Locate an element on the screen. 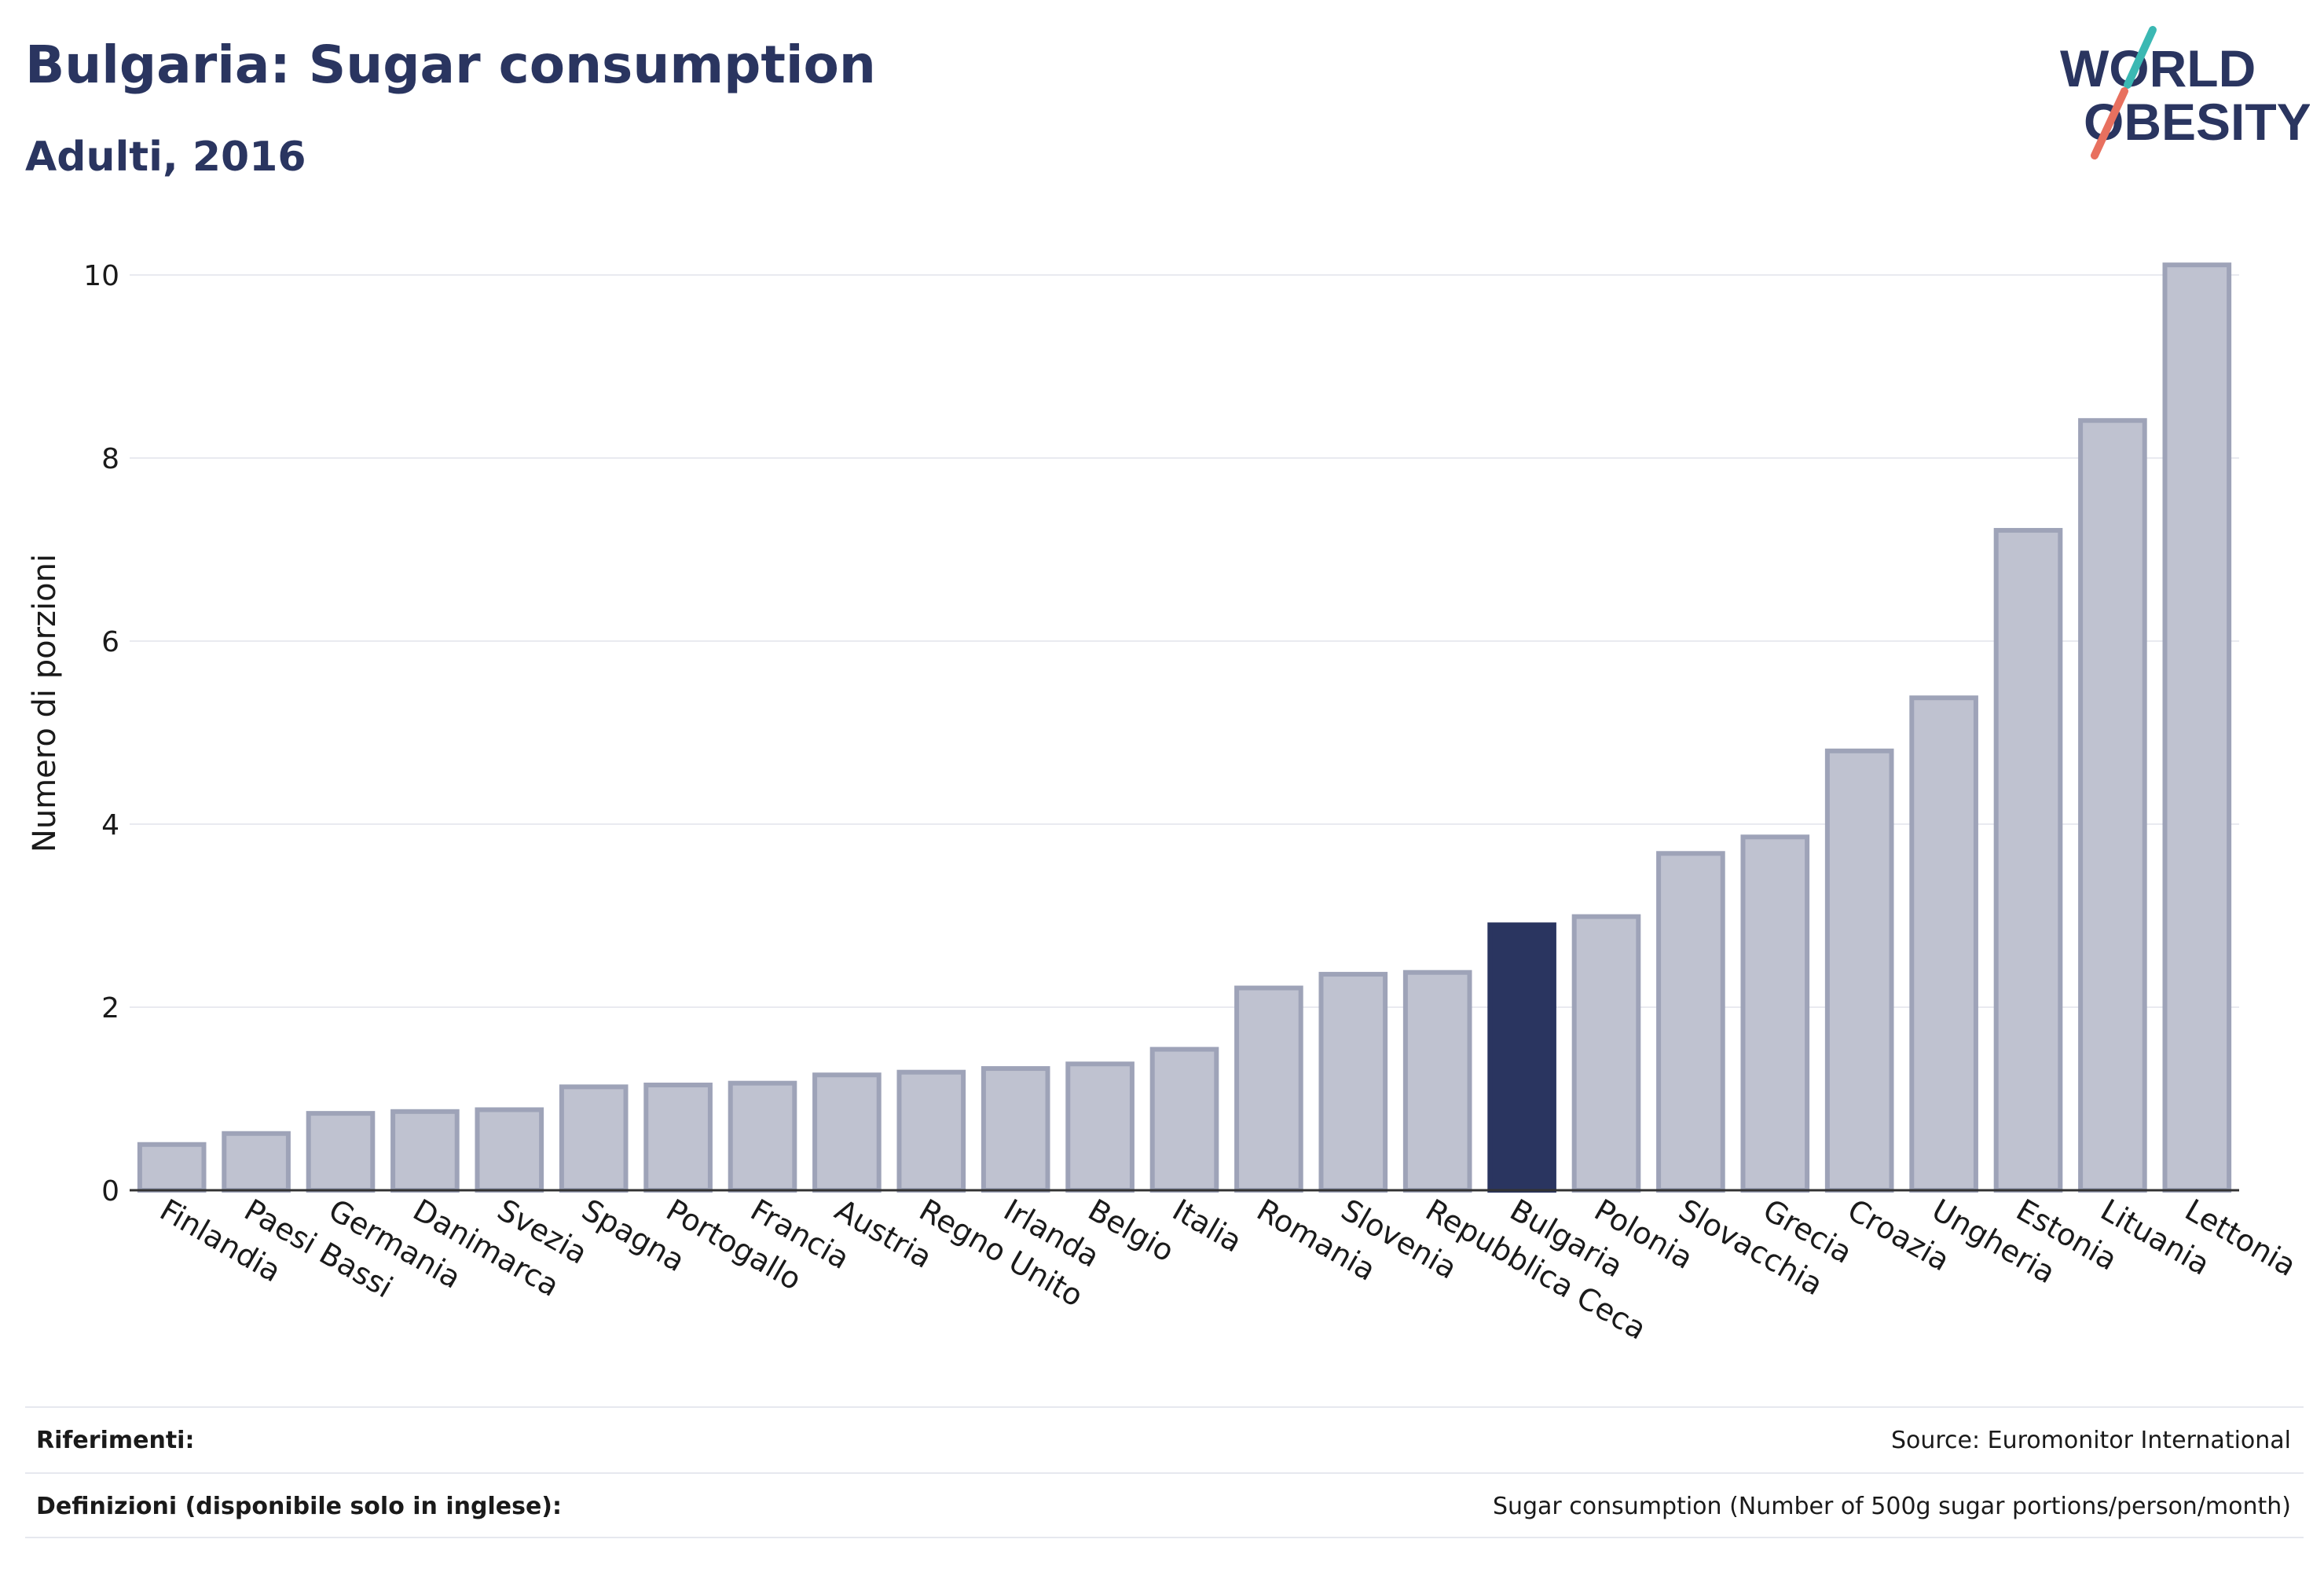  bar-slovenia is located at coordinates (1353, 1082).